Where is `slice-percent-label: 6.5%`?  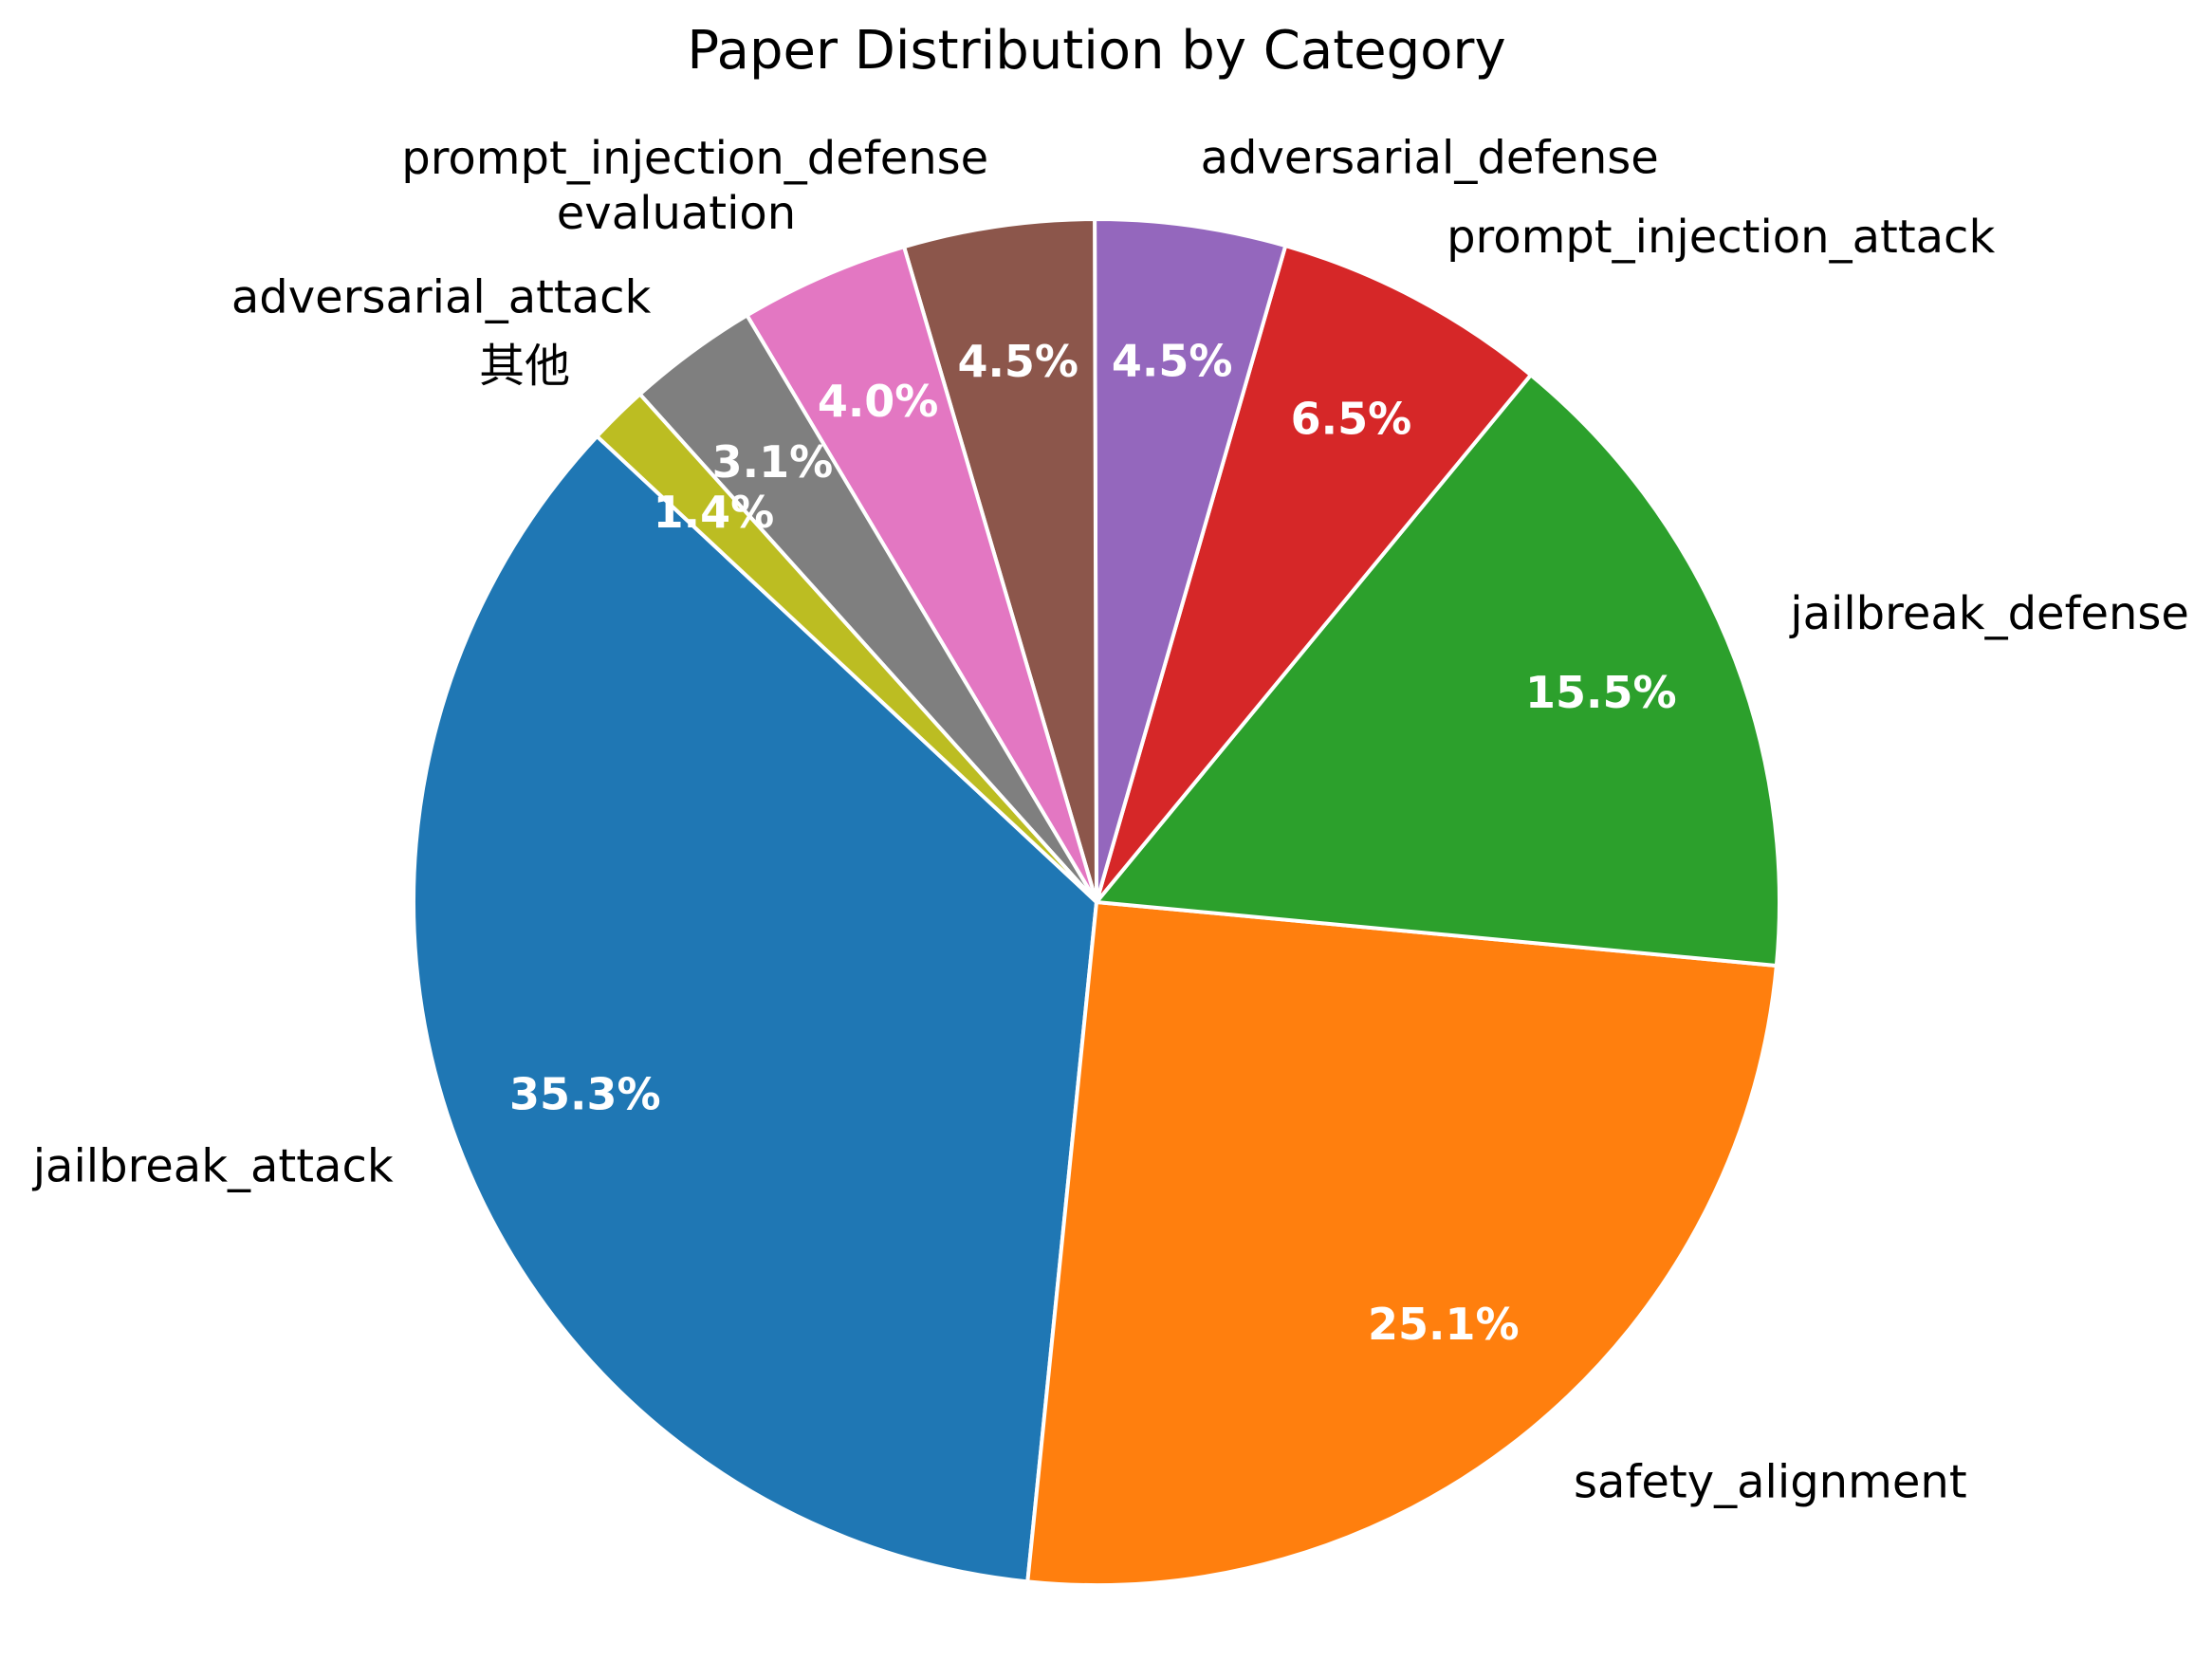
slice-percent-label: 6.5% is located at coordinates (1351, 419).